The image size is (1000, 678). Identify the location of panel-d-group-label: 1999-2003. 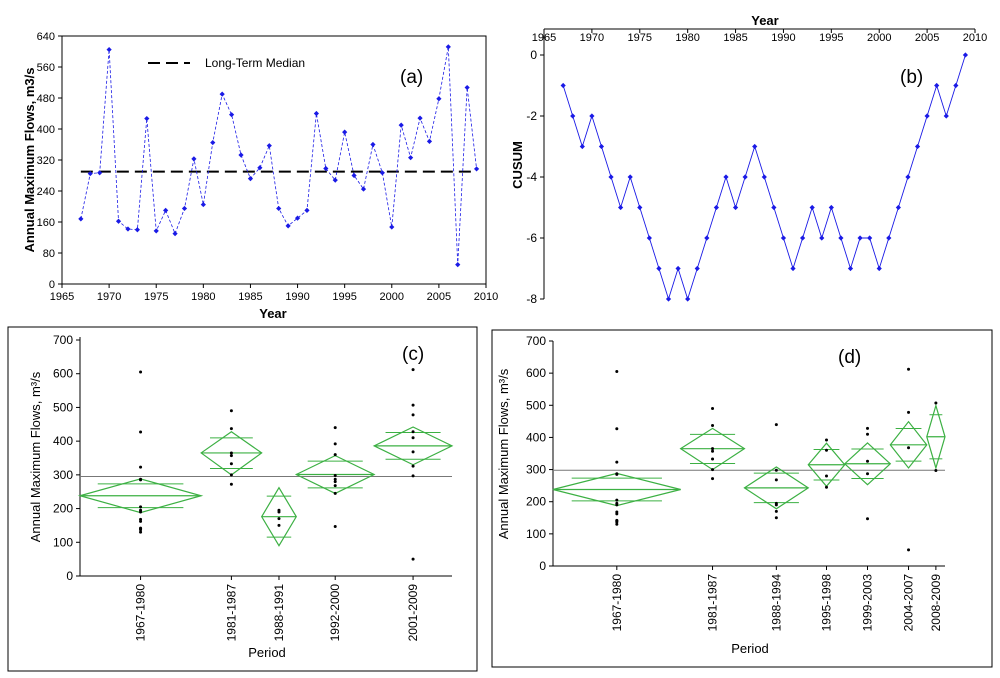
(868, 603).